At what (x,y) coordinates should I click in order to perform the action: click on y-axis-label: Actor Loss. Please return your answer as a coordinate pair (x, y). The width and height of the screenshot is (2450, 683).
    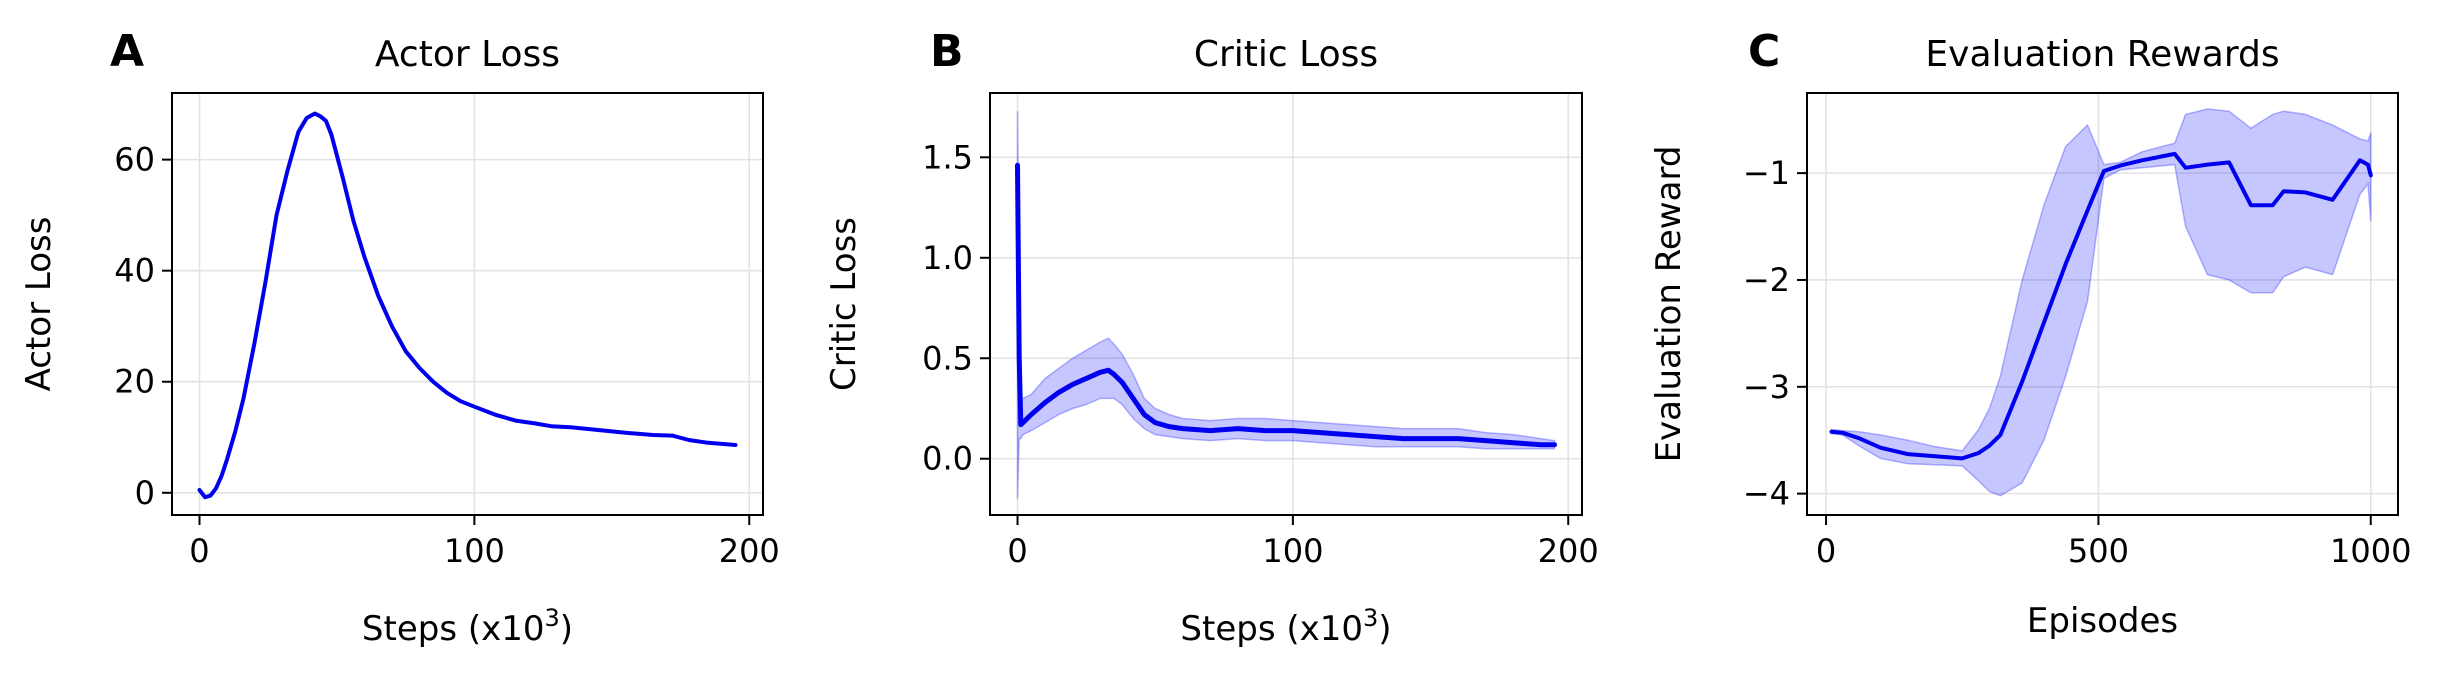
    Looking at the image, I should click on (39, 304).